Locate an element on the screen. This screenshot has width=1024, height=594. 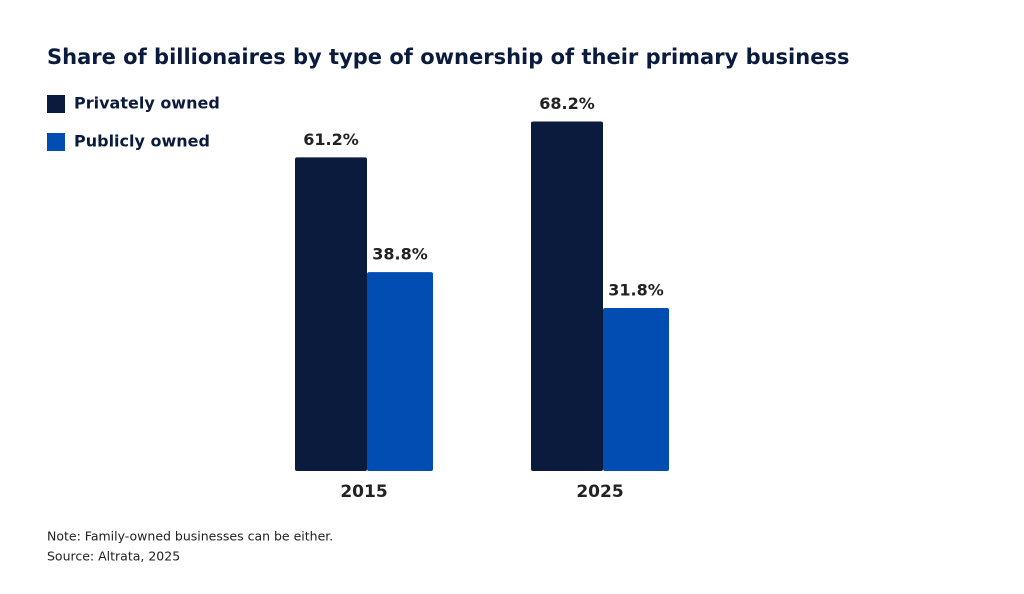
value-label: 38.8% is located at coordinates (400, 254).